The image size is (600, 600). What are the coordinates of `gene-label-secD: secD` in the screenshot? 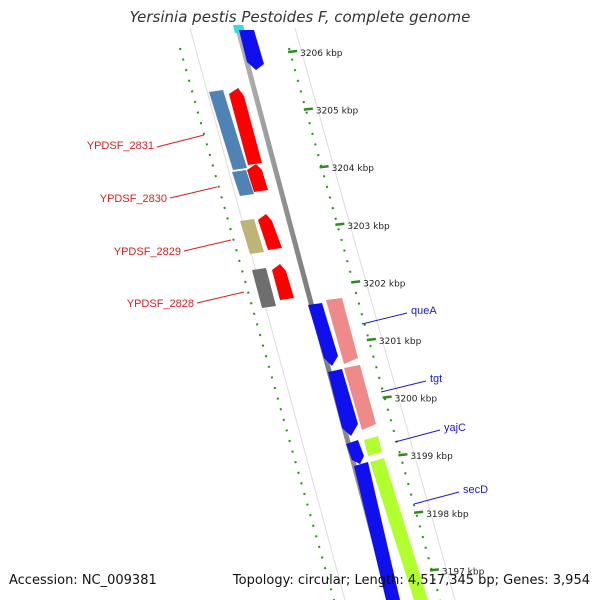 It's located at (475, 490).